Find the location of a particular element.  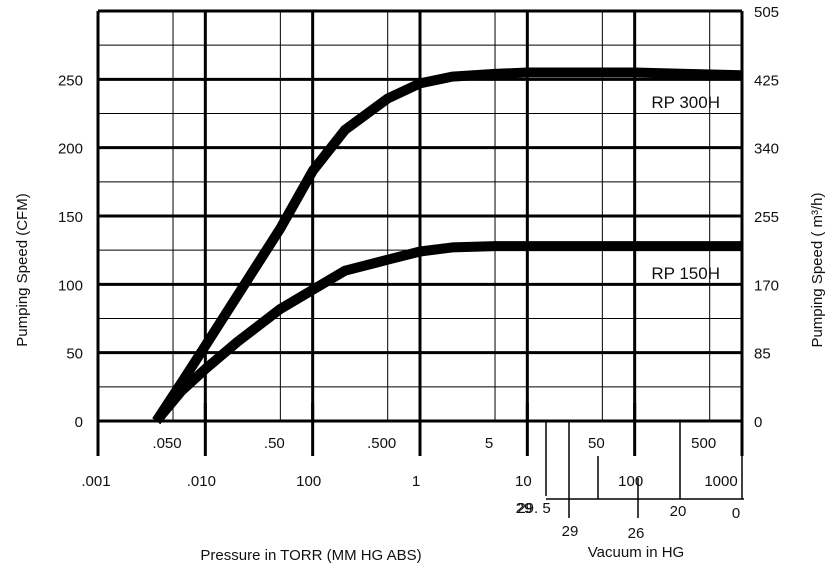

x-mid-tick-label: .500 is located at coordinates (381, 443).